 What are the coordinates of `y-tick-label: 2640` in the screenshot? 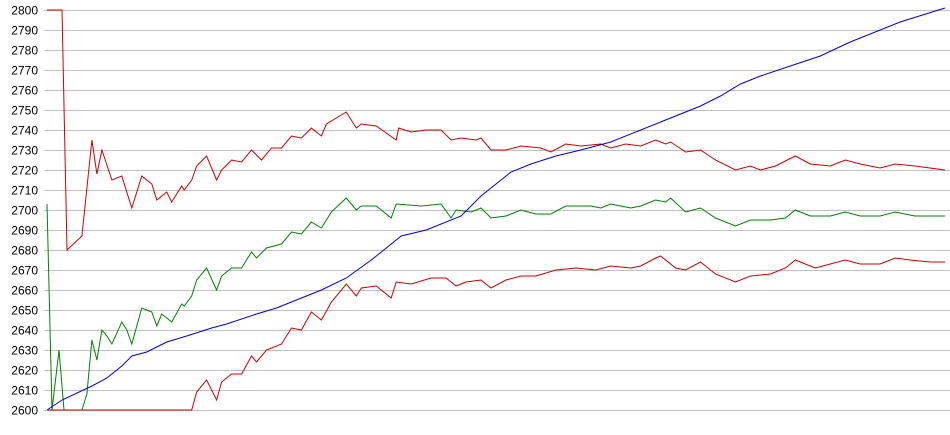 It's located at (24, 331).